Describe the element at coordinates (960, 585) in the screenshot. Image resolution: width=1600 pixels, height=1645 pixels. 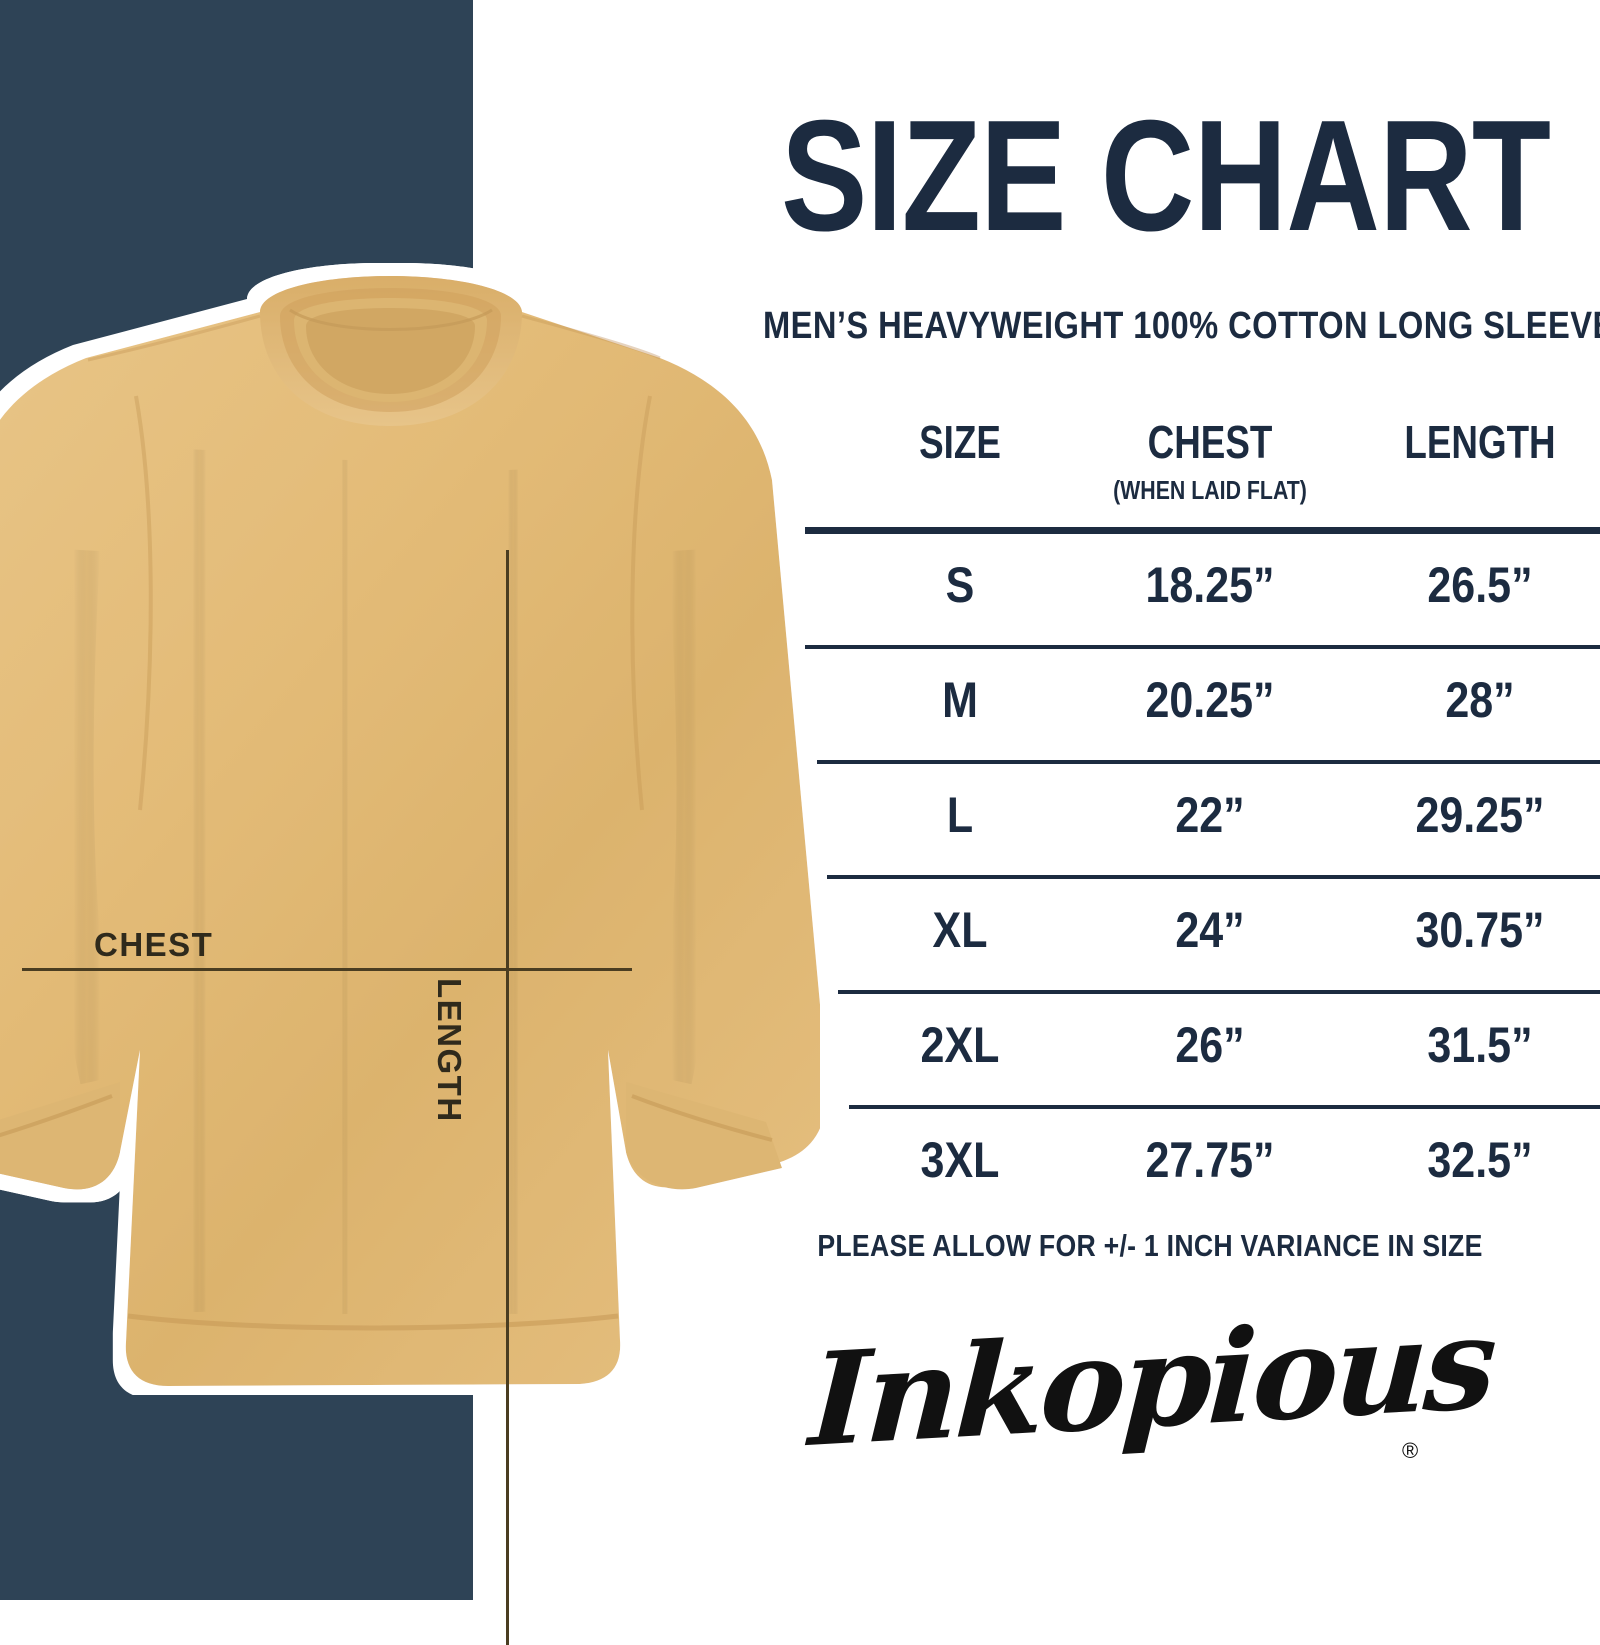
I see `cell-size: S` at that location.